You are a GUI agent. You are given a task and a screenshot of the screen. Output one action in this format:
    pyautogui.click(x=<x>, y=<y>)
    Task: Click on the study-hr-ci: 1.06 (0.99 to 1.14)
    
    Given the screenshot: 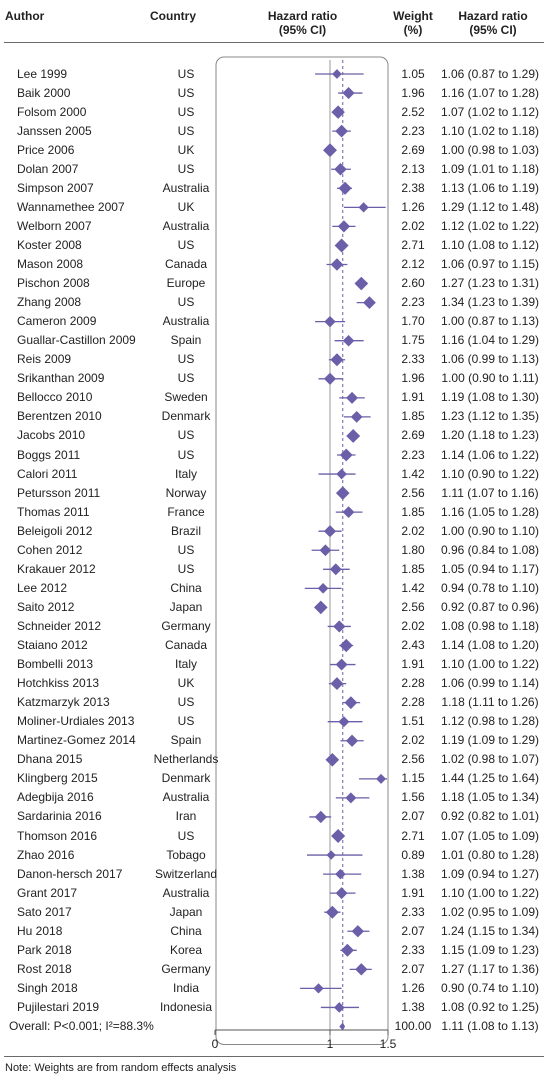 What is the action you would take?
    pyautogui.click(x=490, y=683)
    